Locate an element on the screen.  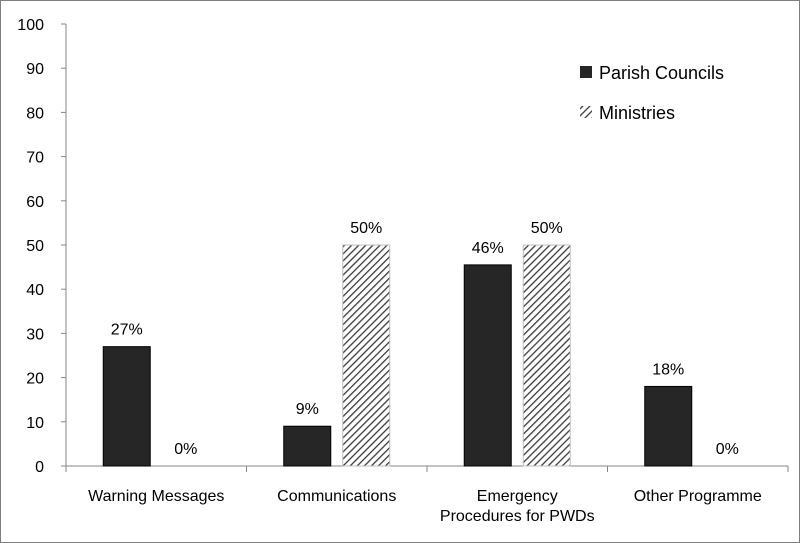
y-tick-label: 40 is located at coordinates (35, 290).